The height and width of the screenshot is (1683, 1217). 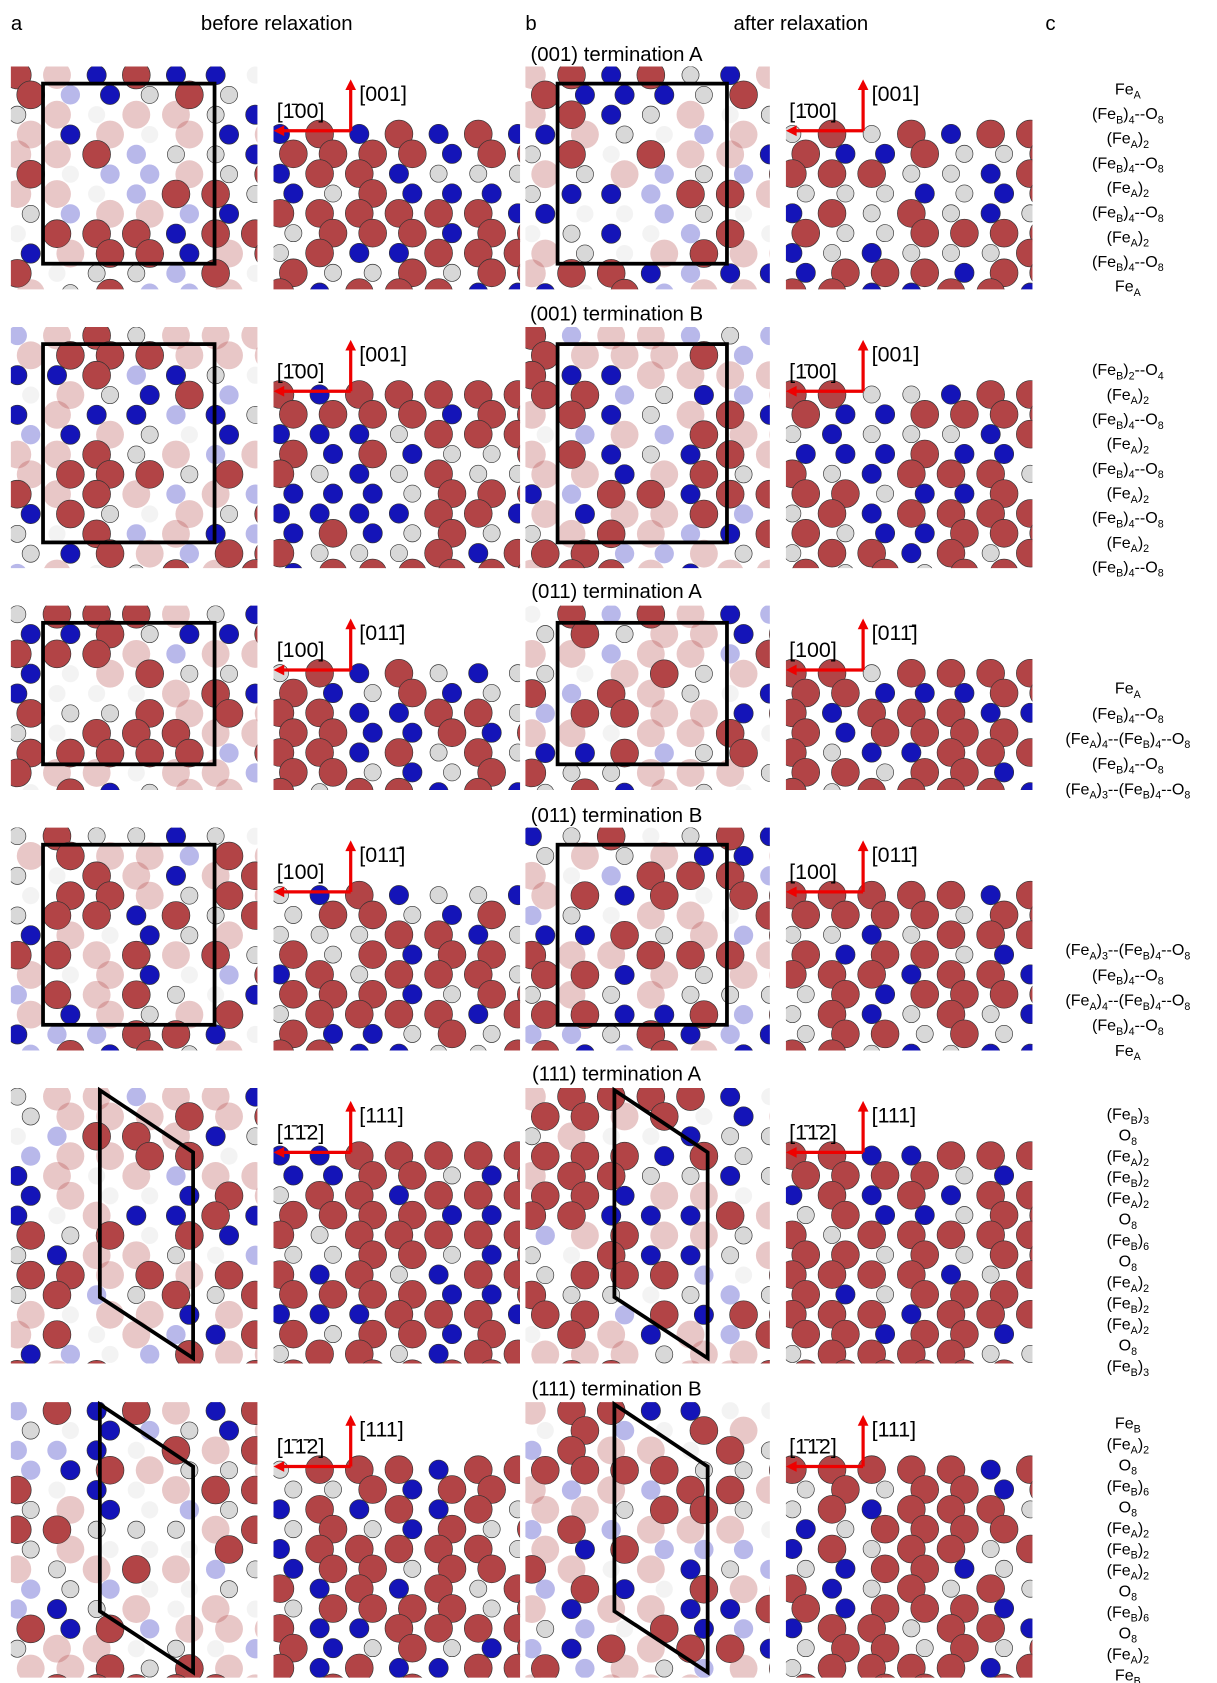 What do you see at coordinates (1119, 1199) in the screenshot?
I see `layer-text: (Fe` at bounding box center [1119, 1199].